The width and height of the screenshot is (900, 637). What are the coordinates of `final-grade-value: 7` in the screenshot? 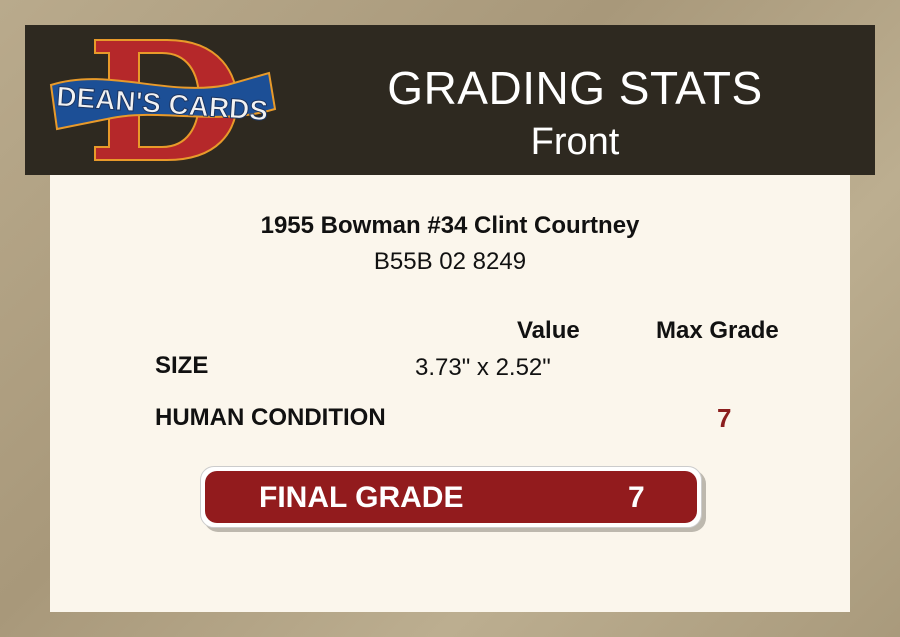 It's located at (636, 497).